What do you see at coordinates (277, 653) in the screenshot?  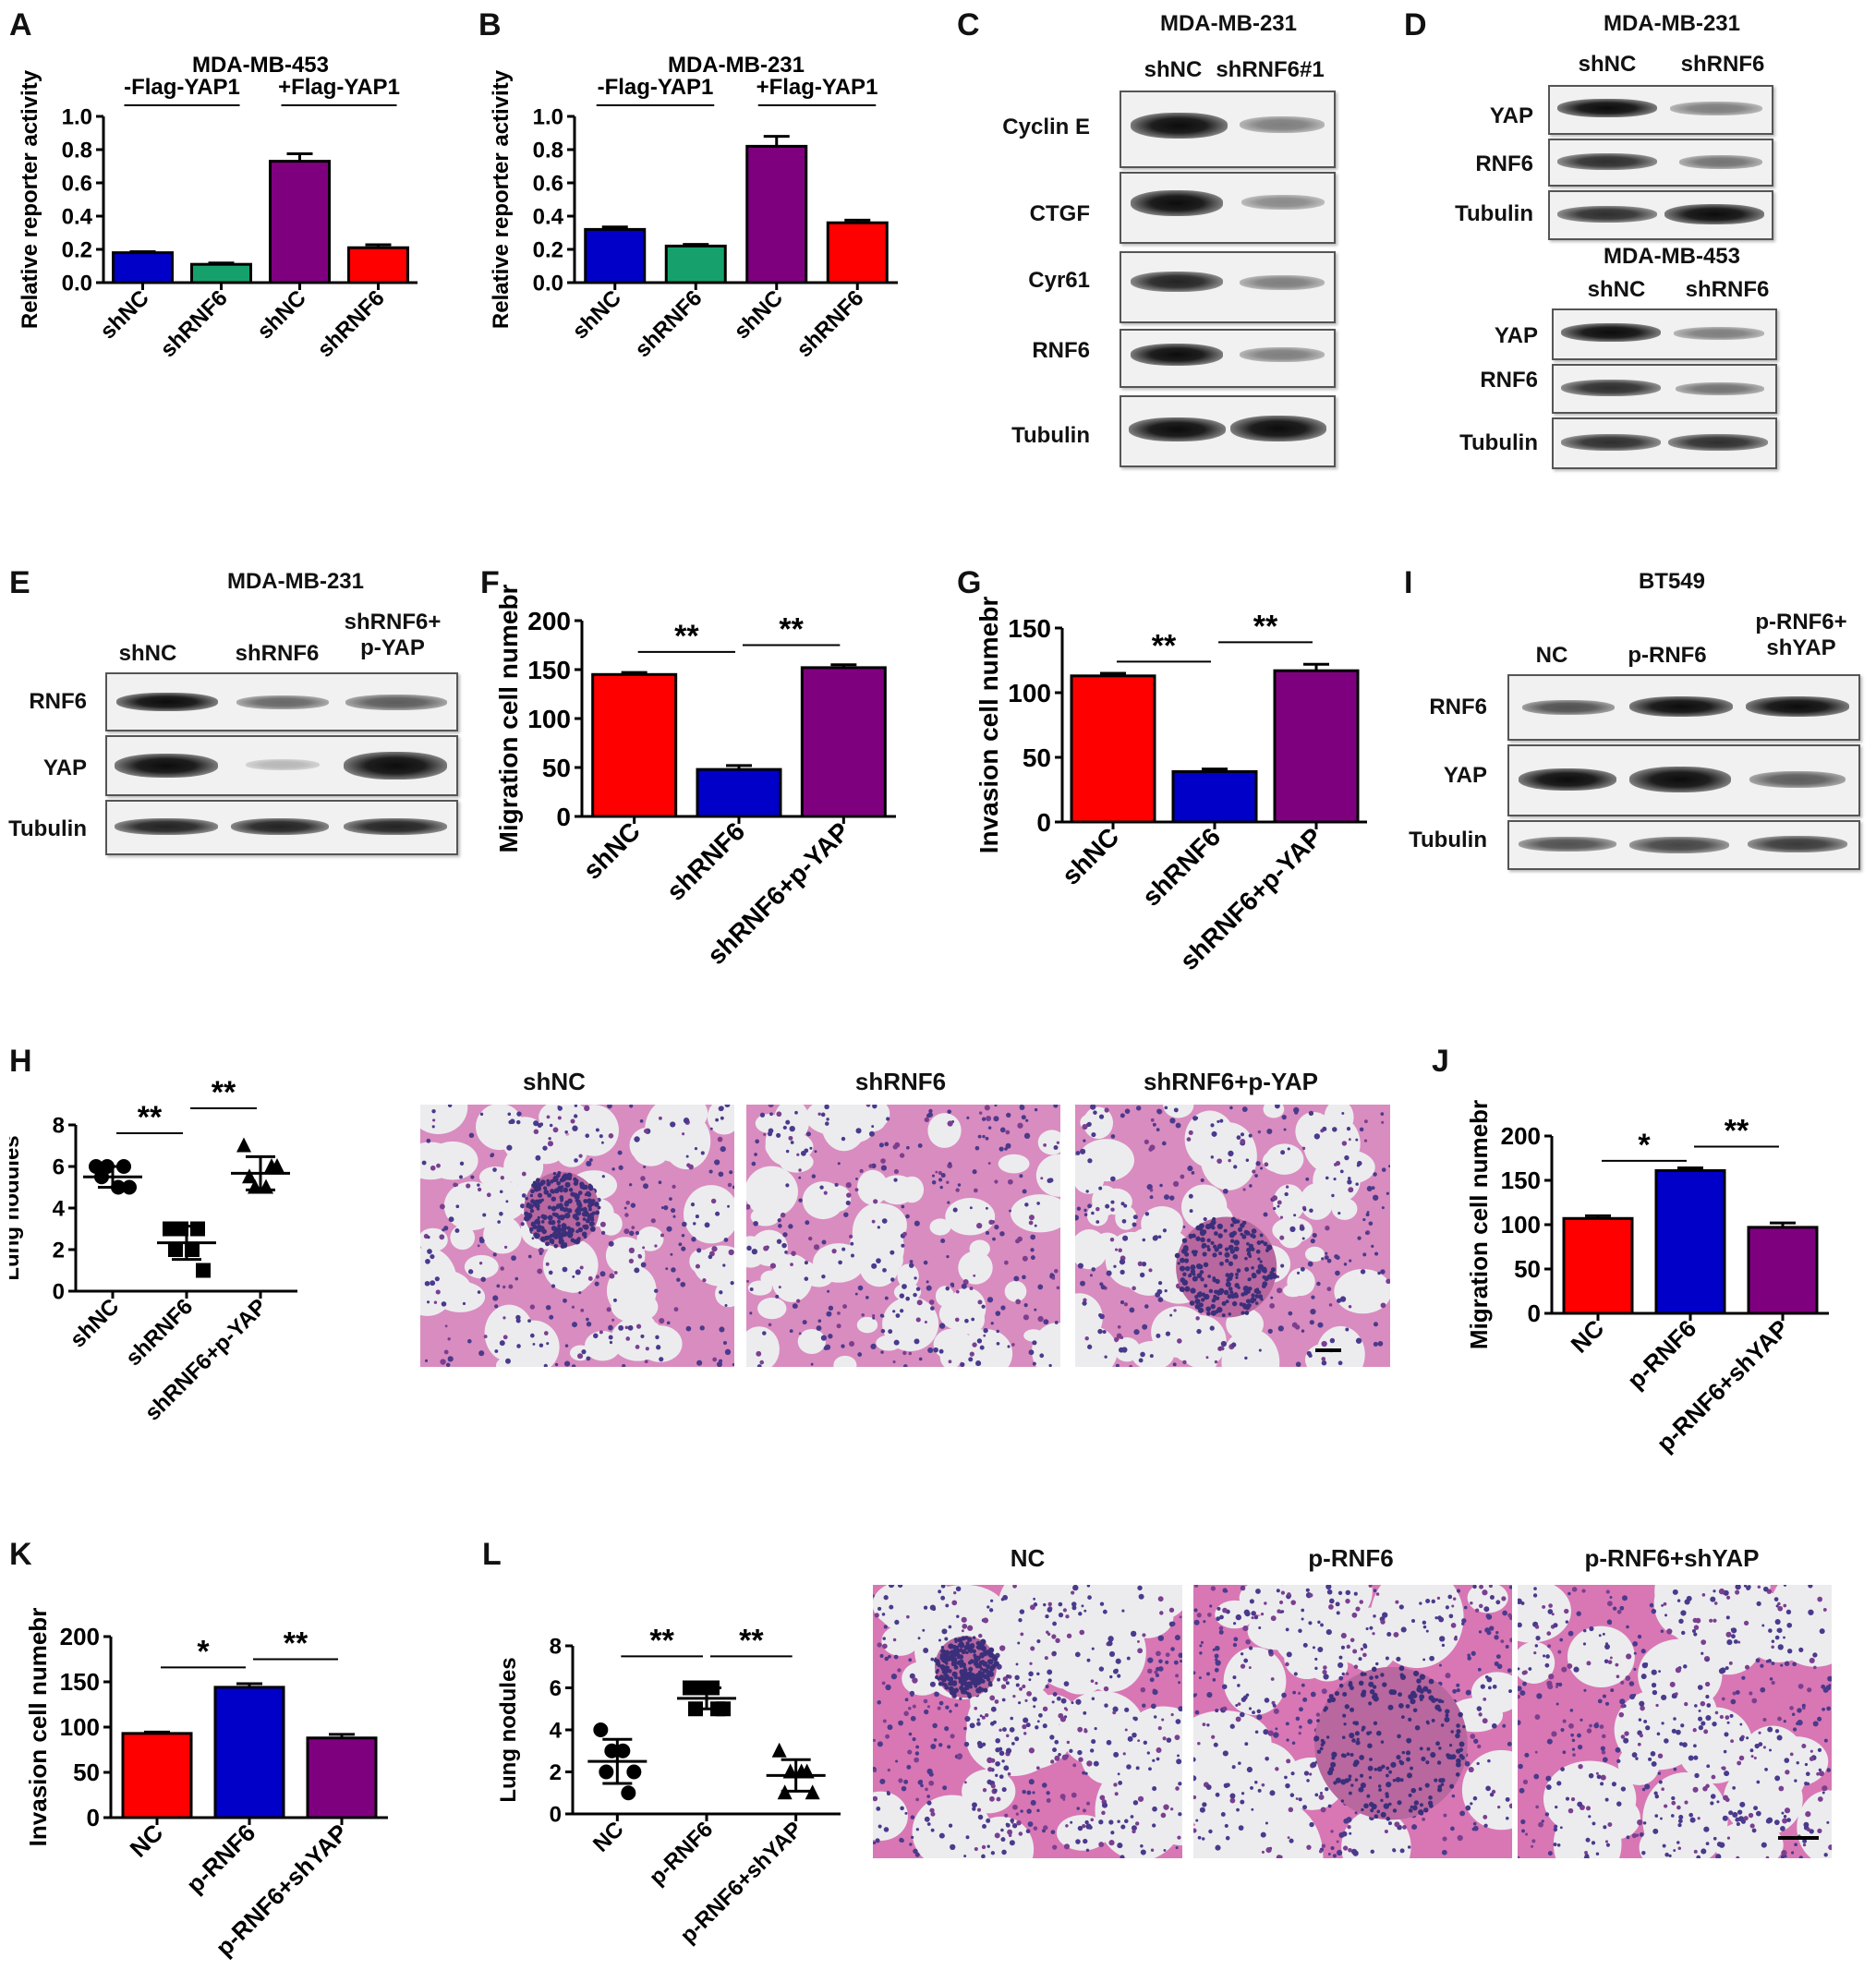 I see `blot-e-col-1: shRNF6` at bounding box center [277, 653].